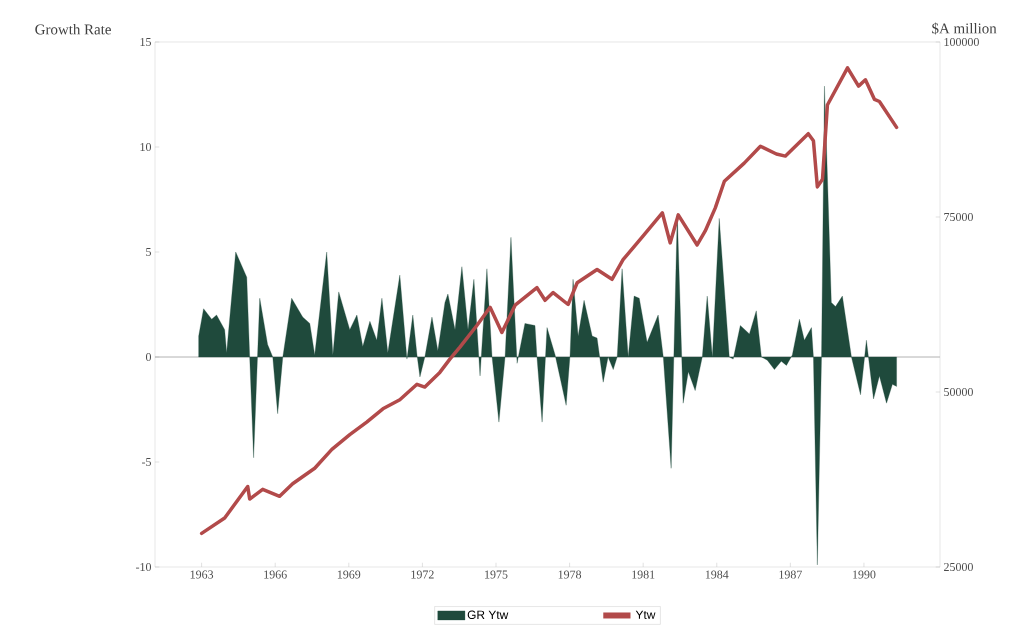 The height and width of the screenshot is (635, 1034). Describe the element at coordinates (73, 29) in the screenshot. I see `y-axis-title: Growth Rate` at that location.